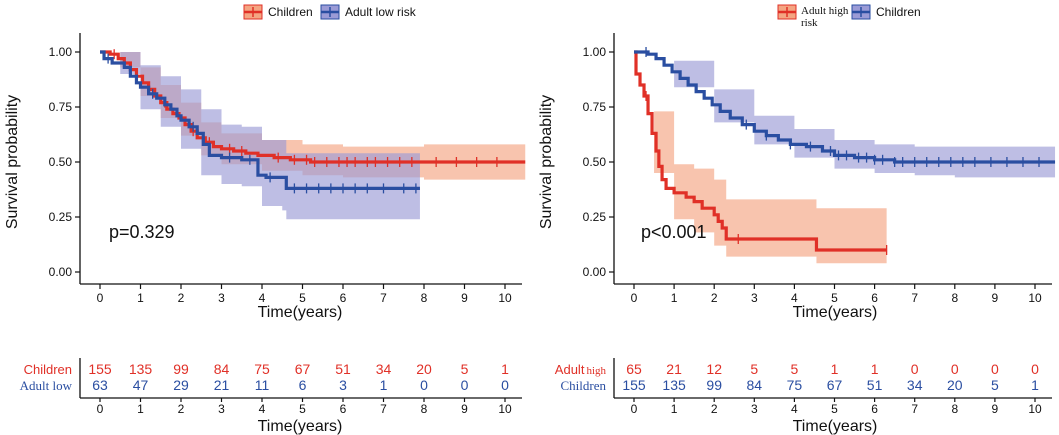 This screenshot has height=435, width=1059. What do you see at coordinates (262, 385) in the screenshot?
I see `risk-count: 11` at bounding box center [262, 385].